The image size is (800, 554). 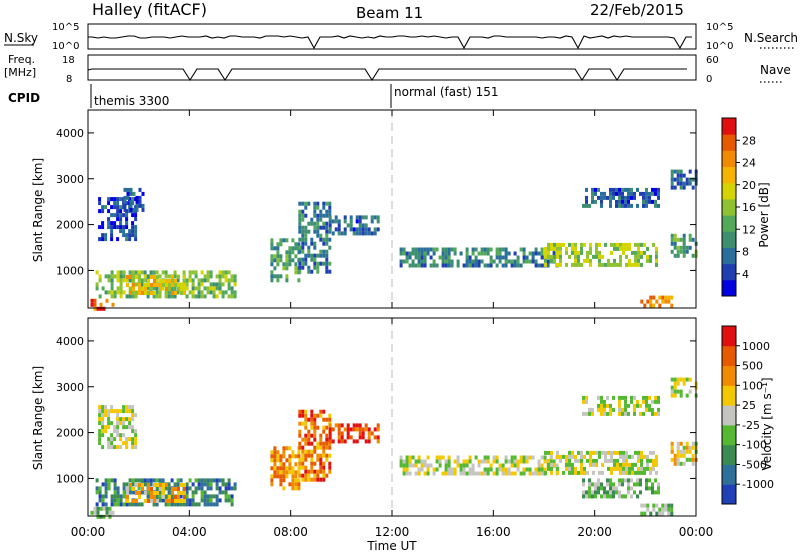 What do you see at coordinates (729, 126) in the screenshot?
I see `colorbar-swatch` at bounding box center [729, 126].